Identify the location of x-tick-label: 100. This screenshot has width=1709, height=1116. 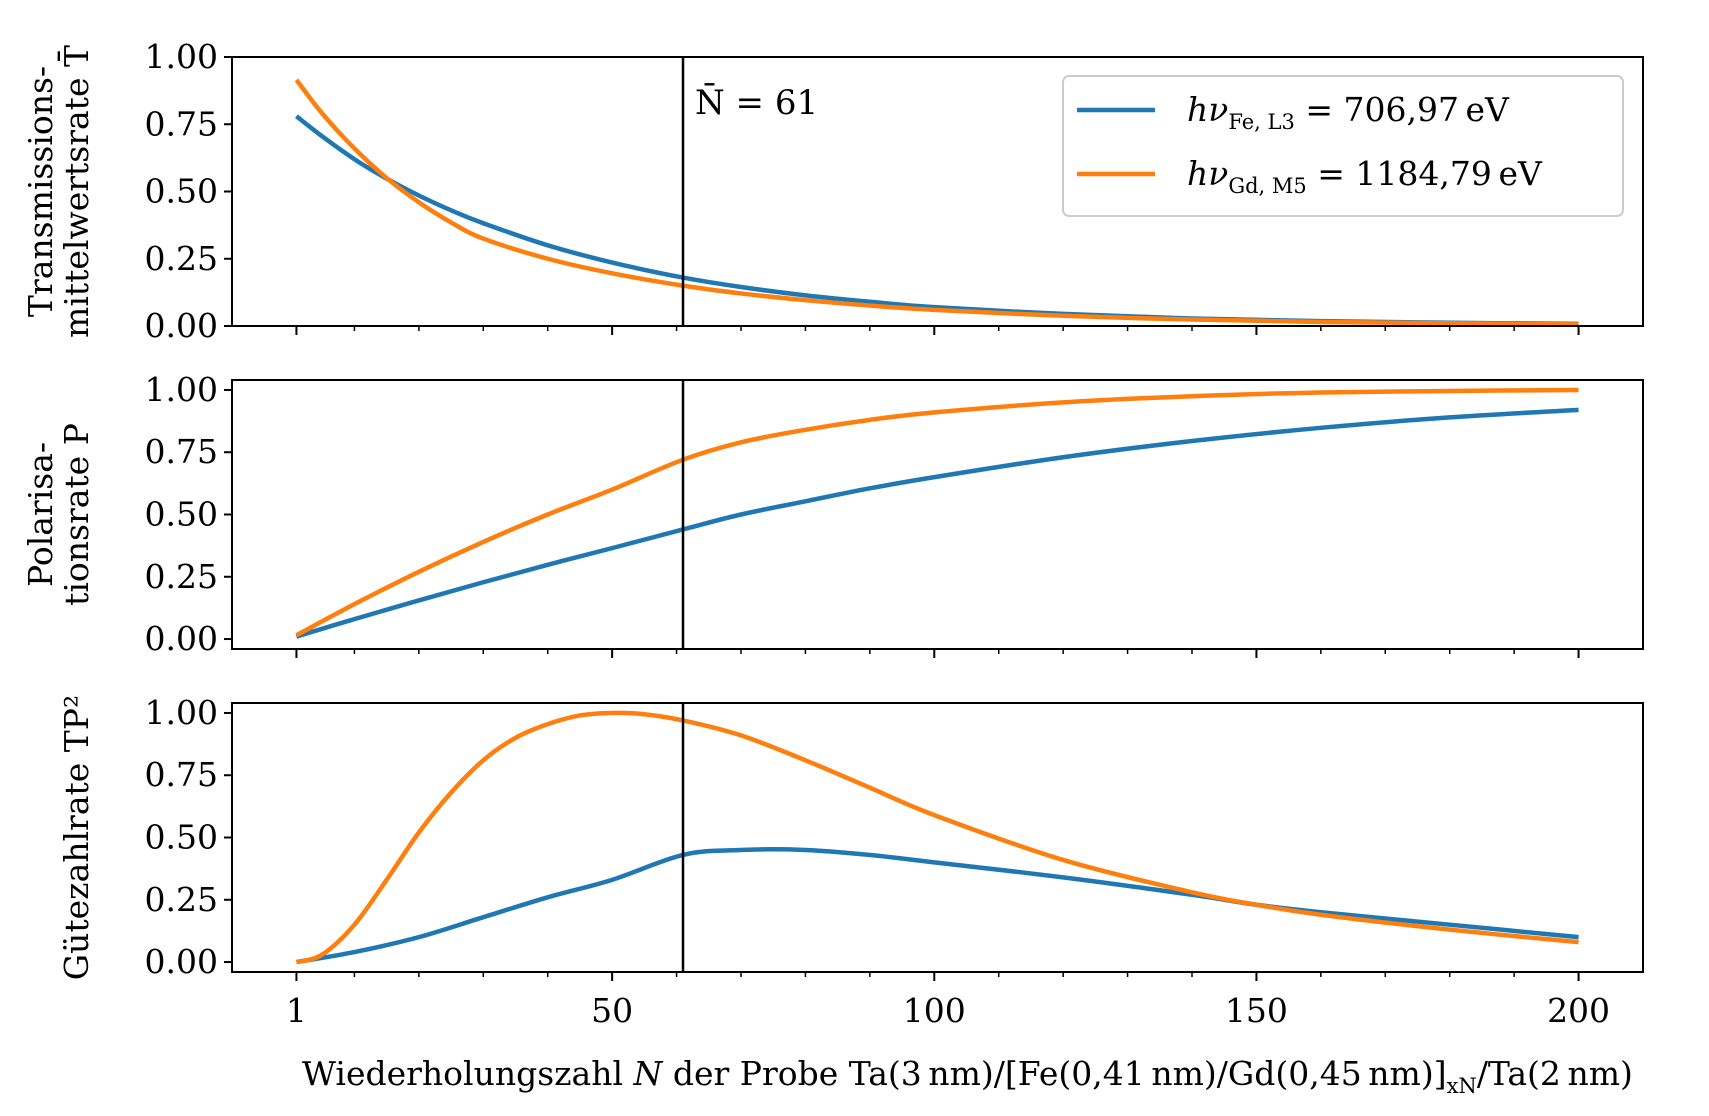
(934, 1010).